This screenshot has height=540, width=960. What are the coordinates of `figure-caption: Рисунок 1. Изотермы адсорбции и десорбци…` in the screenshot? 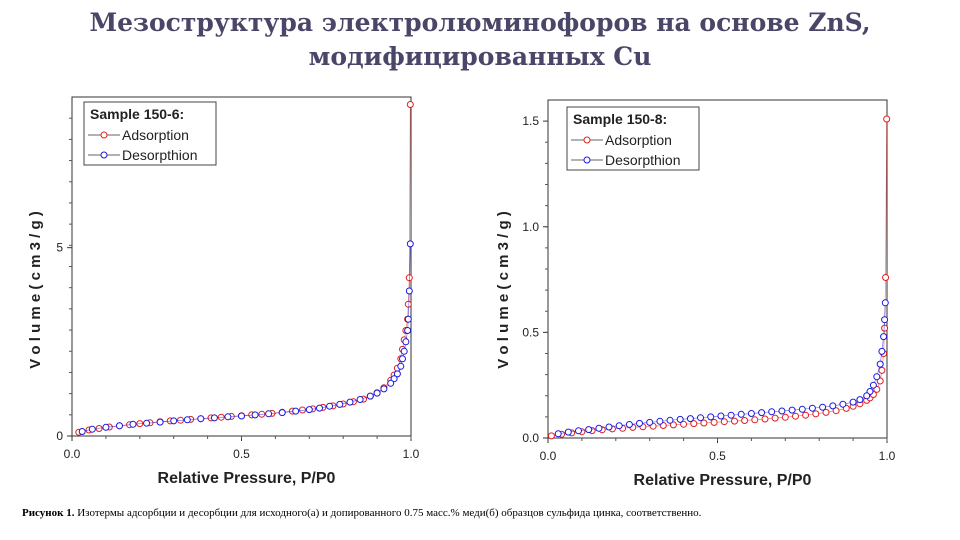 It's located at (482, 513).